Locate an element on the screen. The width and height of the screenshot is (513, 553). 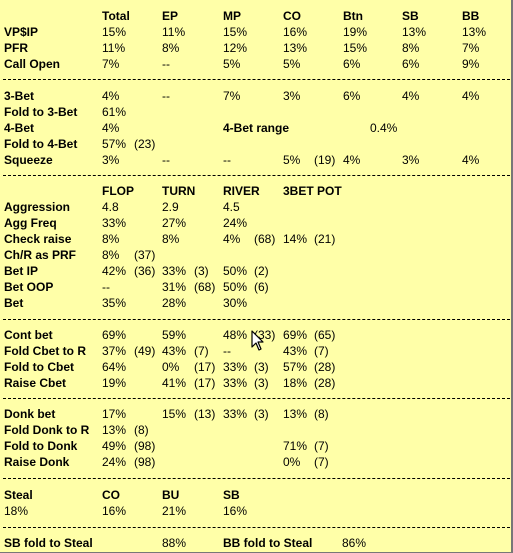
chr-as-prf-flop-count: (37) is located at coordinates (145, 255).